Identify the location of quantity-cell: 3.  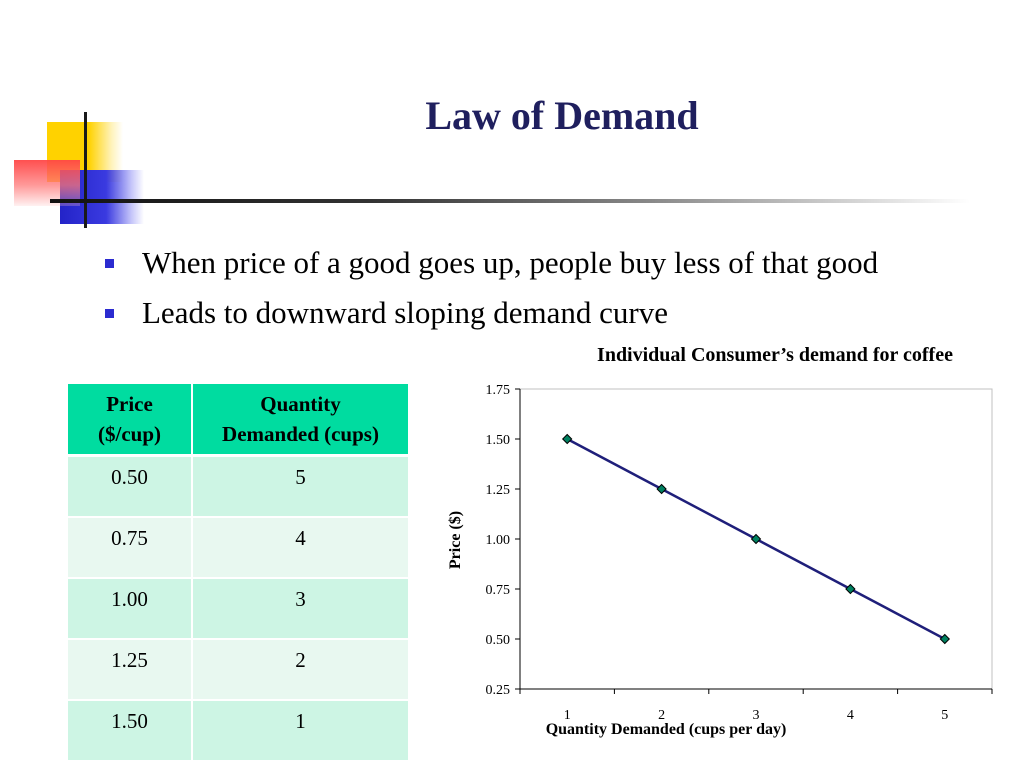
(301, 609).